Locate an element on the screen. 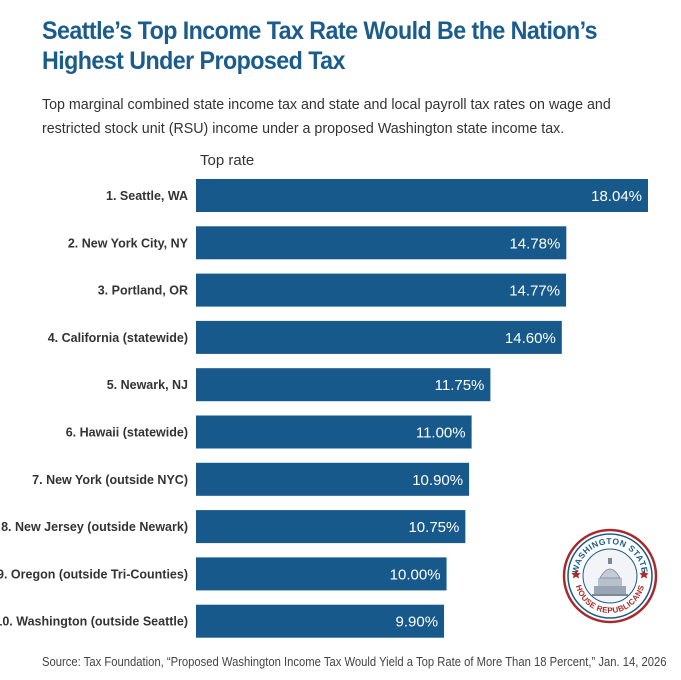  category-label: 2. New York City, NY is located at coordinates (128, 243).